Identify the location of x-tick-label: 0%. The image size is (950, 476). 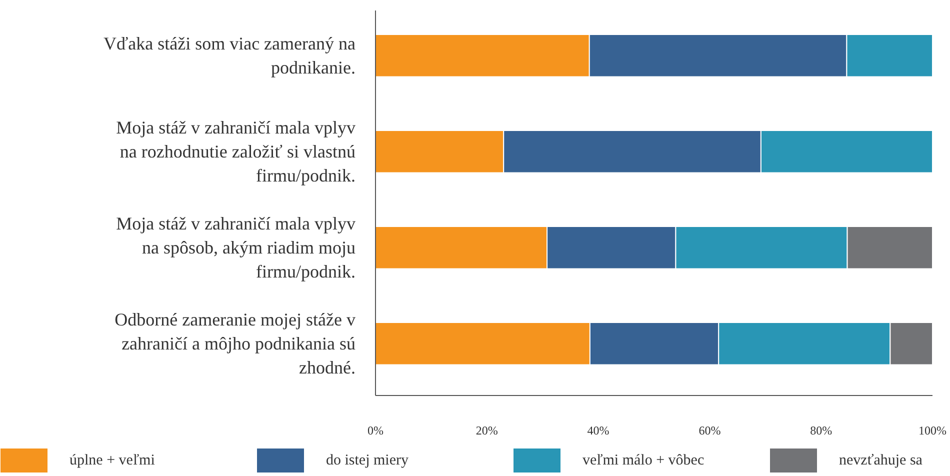
(376, 431).